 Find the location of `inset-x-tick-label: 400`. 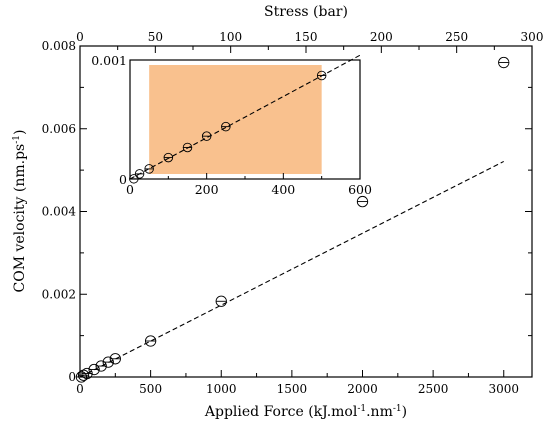

inset-x-tick-label: 400 is located at coordinates (283, 189).